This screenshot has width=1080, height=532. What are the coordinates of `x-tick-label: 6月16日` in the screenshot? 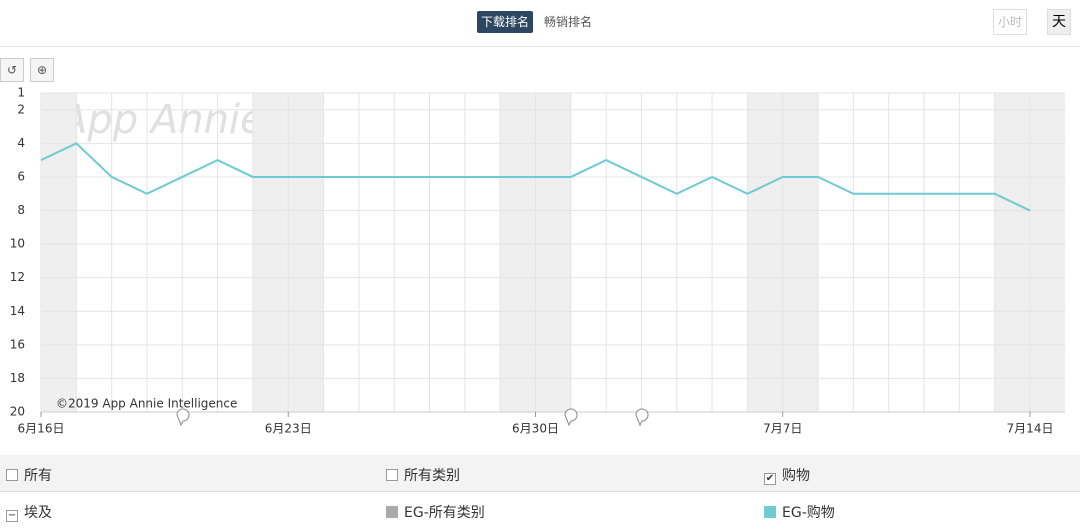 It's located at (41, 429).